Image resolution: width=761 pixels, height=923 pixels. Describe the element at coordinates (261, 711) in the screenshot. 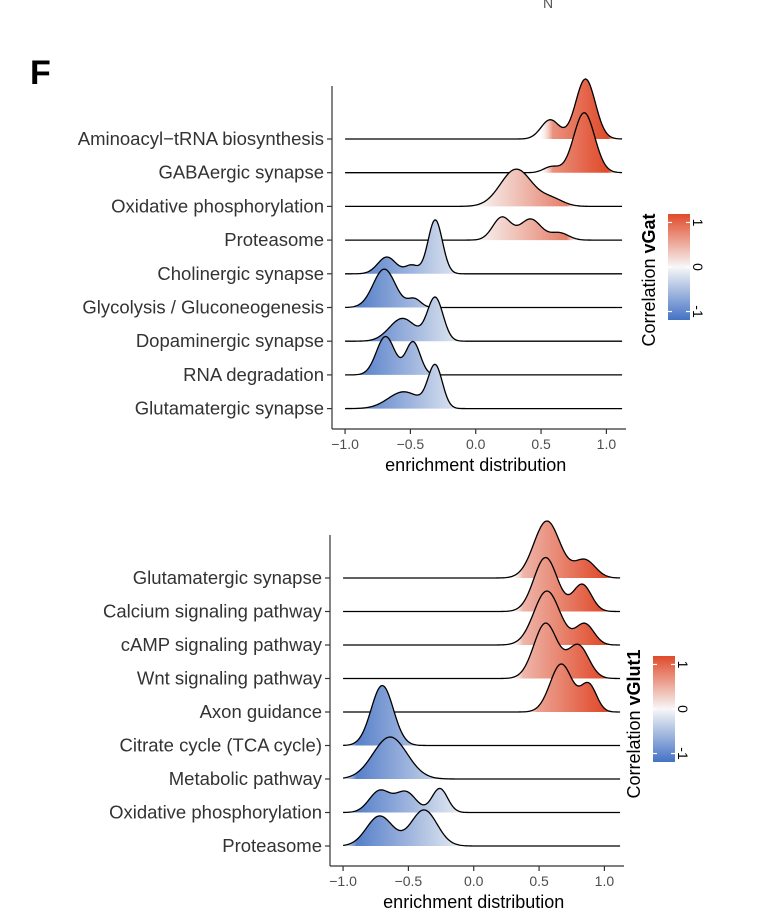

I see `category-label: Axon guidance` at that location.